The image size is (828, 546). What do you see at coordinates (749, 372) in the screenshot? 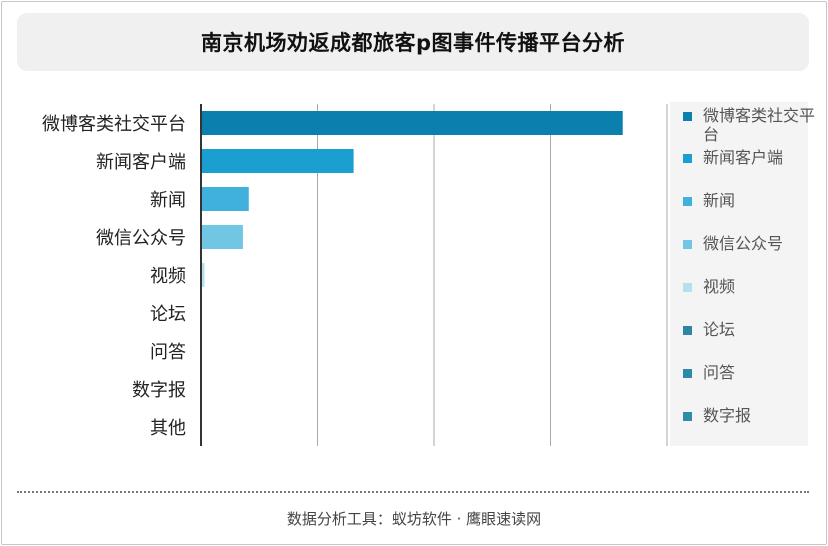
I see `legend-item: 问答` at bounding box center [749, 372].